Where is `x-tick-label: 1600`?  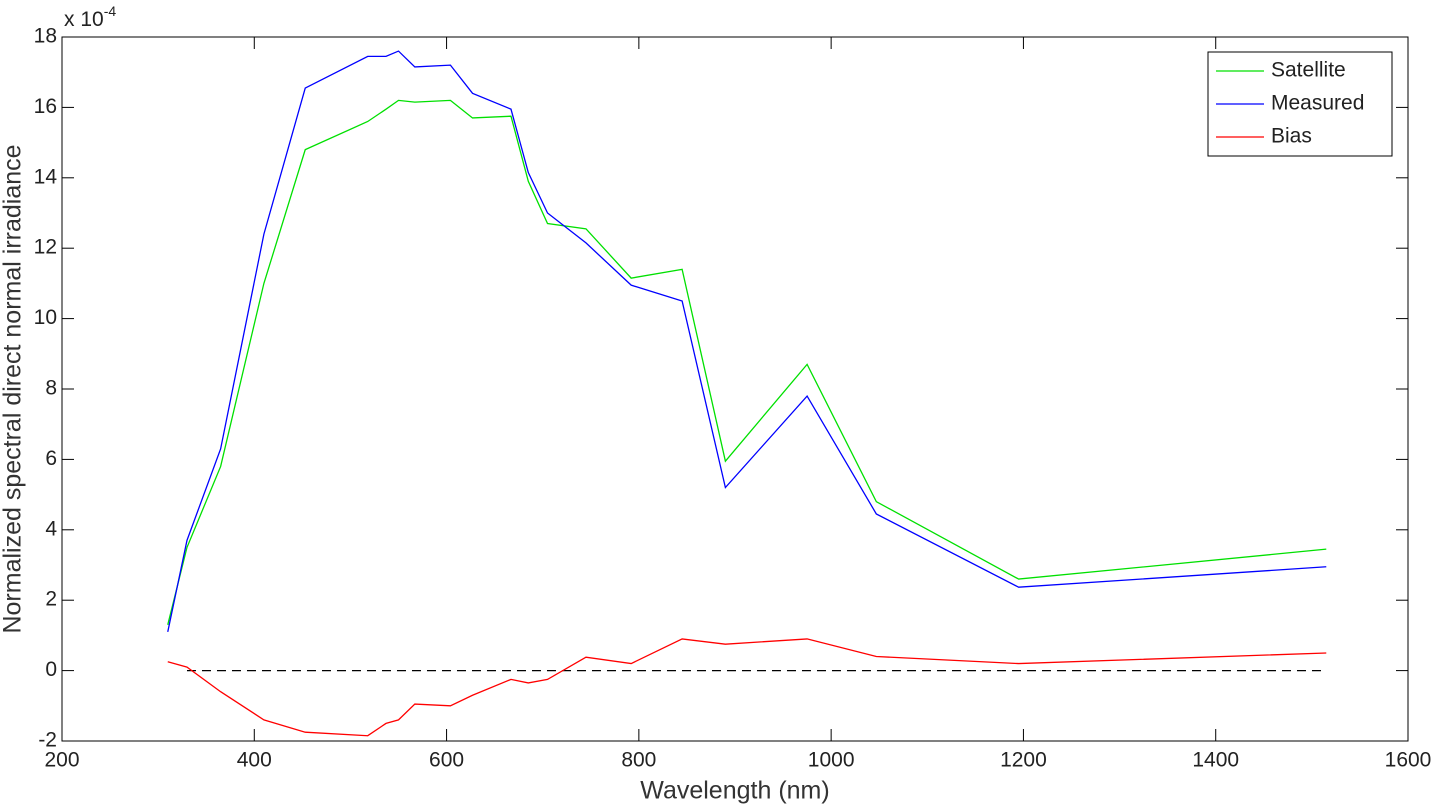
x-tick-label: 1600 is located at coordinates (1408, 760).